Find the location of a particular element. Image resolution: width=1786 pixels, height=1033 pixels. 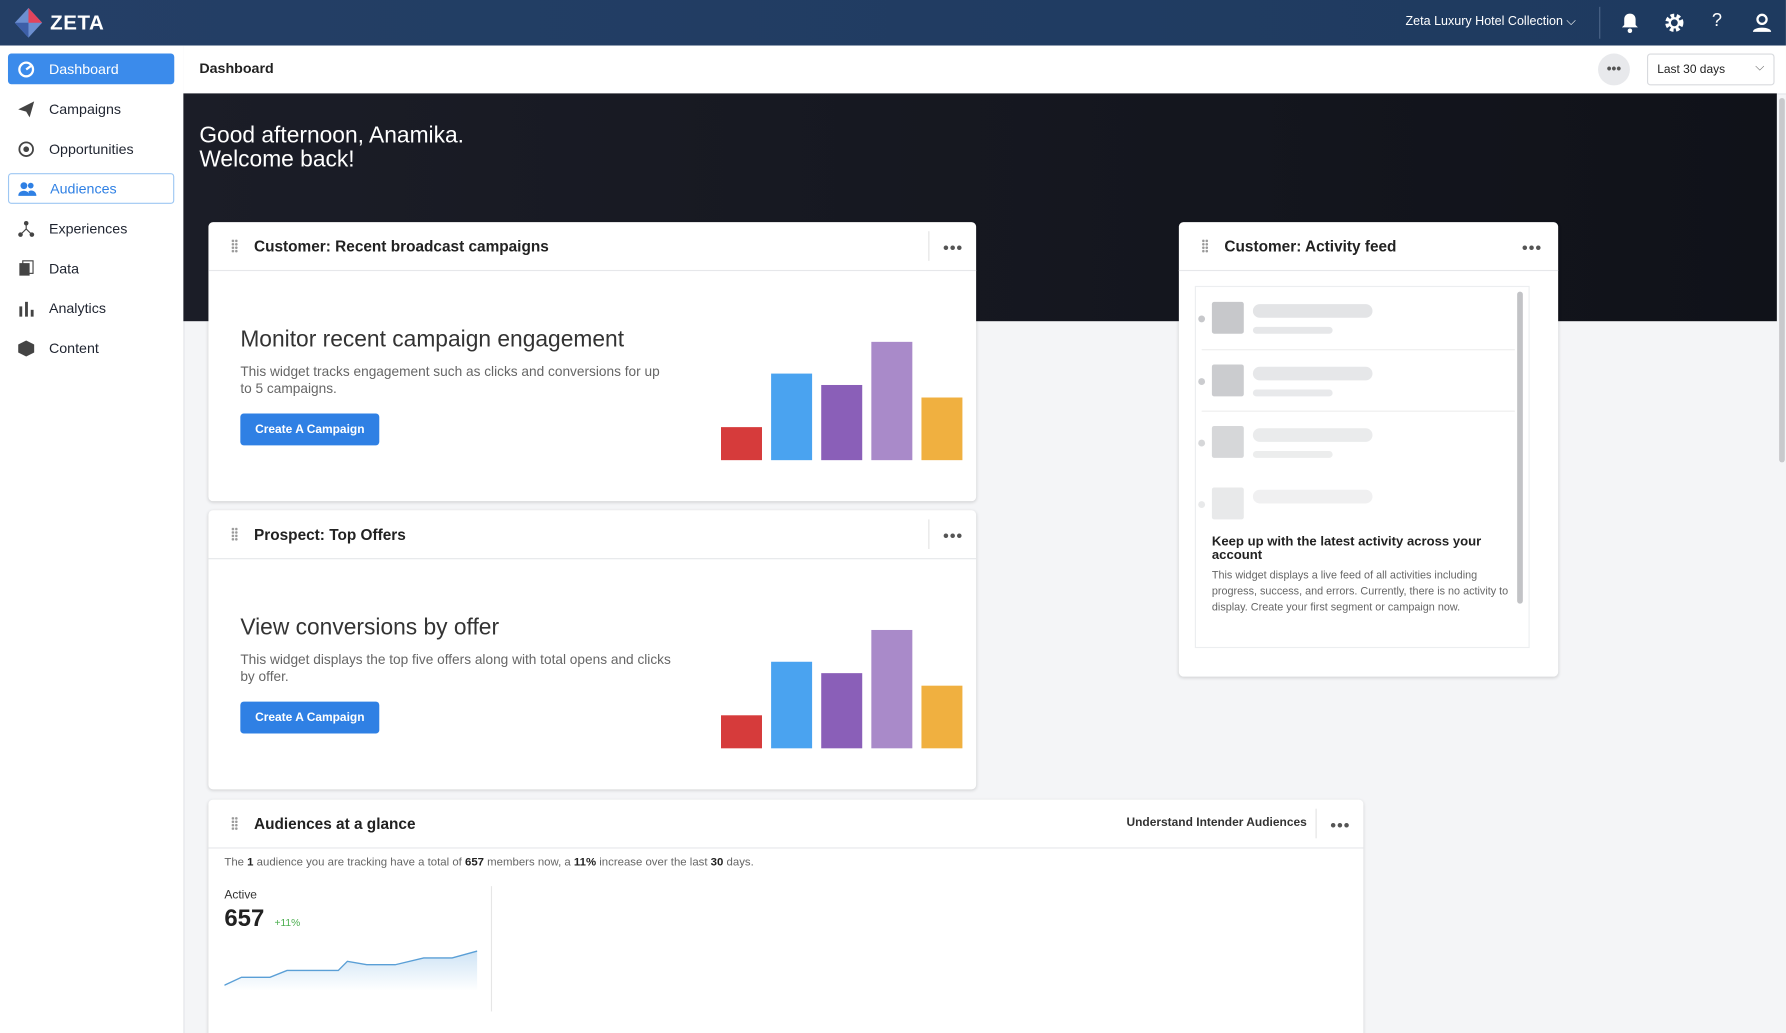

help-icon: ? is located at coordinates (1717, 21).